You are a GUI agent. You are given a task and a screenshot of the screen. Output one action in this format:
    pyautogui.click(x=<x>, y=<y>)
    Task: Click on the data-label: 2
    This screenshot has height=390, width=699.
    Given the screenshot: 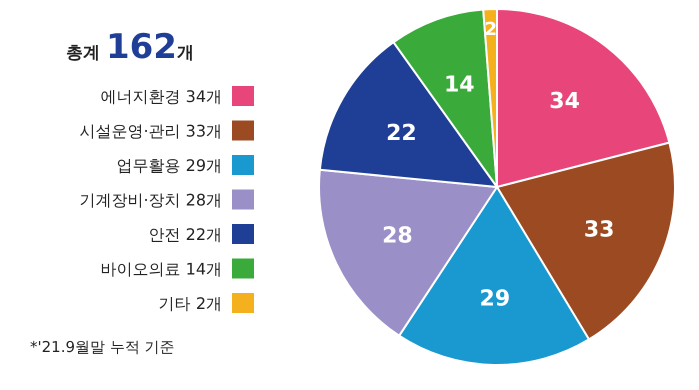 What is the action you would take?
    pyautogui.click(x=491, y=29)
    